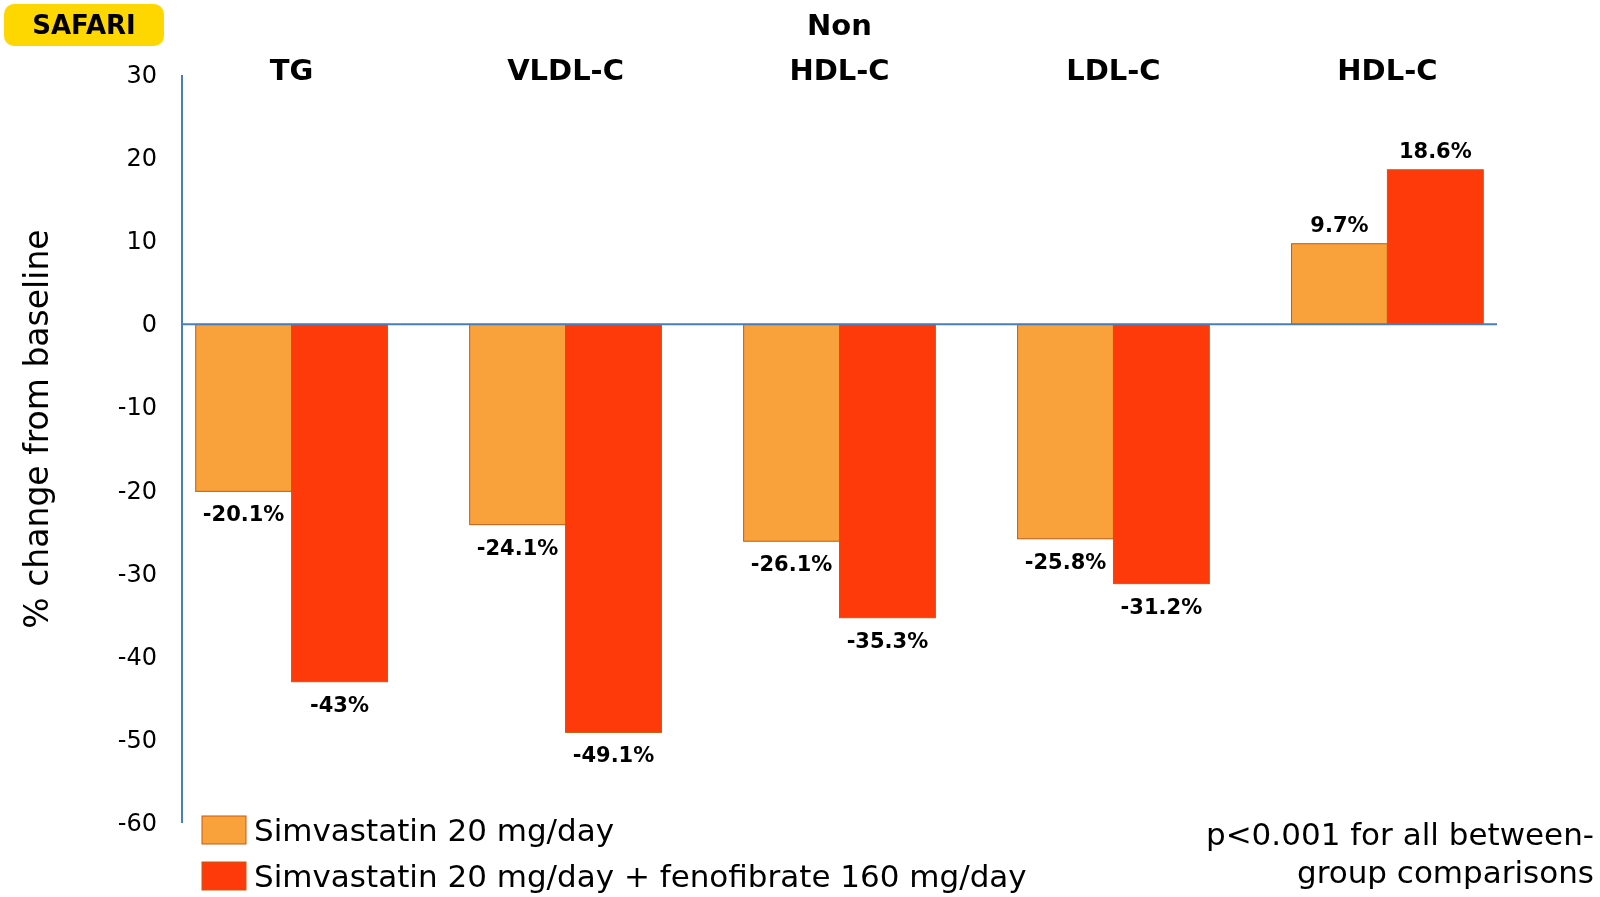  What do you see at coordinates (1399, 853) in the screenshot?
I see `annotation: p<0.001 for all between-group comparisons` at bounding box center [1399, 853].